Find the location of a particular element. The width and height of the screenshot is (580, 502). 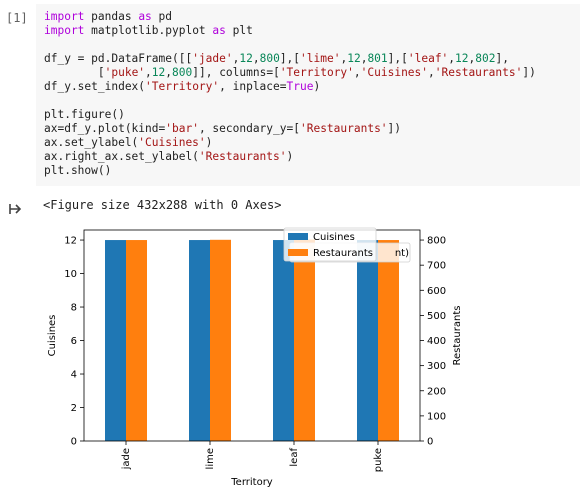

y-tick-label: 12 is located at coordinates (70, 241).